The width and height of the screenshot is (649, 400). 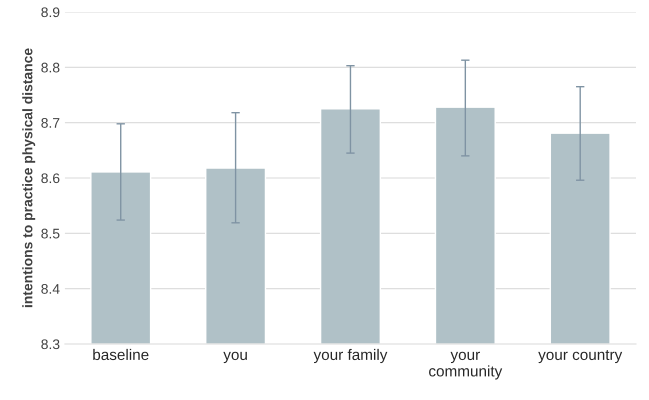 What do you see at coordinates (50, 178) in the screenshot?
I see `y-tick-label: 8.6` at bounding box center [50, 178].